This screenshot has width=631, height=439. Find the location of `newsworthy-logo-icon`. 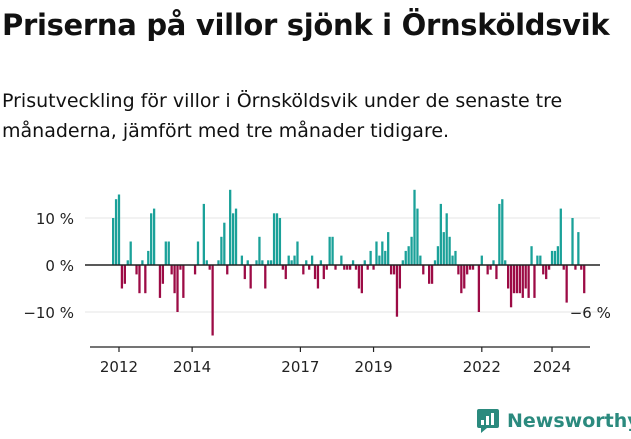

newsworthy-logo-icon is located at coordinates (488, 421).